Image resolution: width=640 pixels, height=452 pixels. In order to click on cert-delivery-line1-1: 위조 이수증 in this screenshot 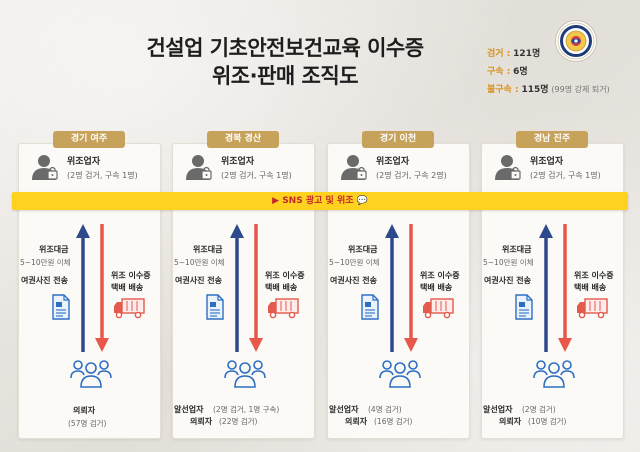, I will do `click(131, 275)`.